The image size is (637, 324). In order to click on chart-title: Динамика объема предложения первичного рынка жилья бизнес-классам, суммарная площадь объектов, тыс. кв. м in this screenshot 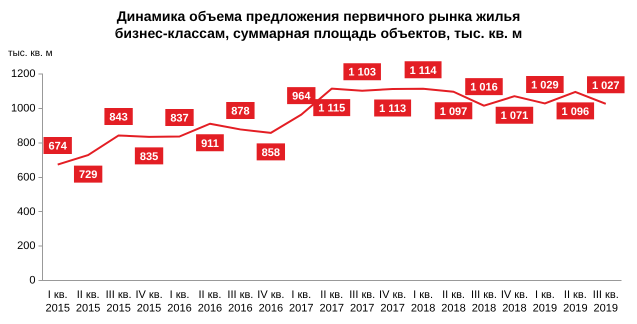, I will do `click(319, 25)`.